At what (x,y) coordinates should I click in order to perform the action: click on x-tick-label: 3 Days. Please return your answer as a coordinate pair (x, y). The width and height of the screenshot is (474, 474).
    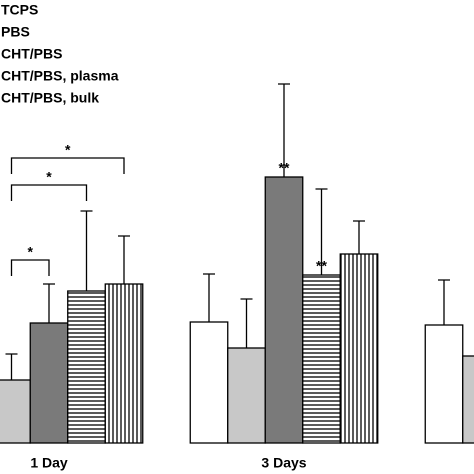
    Looking at the image, I should click on (283, 463).